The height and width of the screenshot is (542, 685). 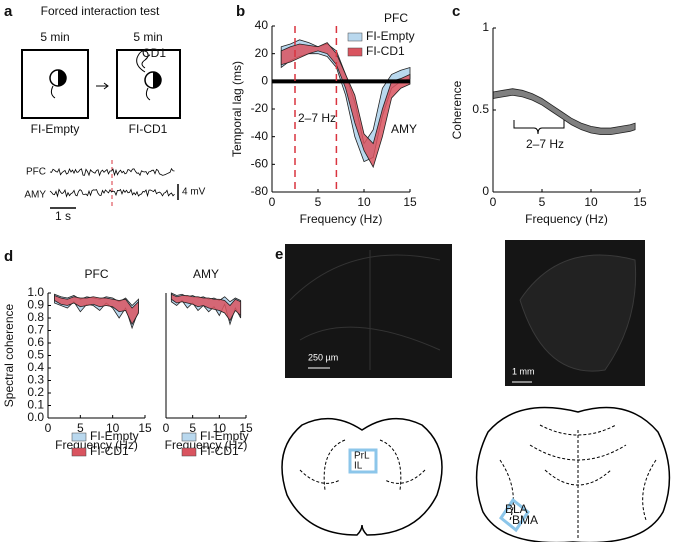 What do you see at coordinates (260, 136) in the screenshot?
I see `y-tick-label: -40` at bounding box center [260, 136].